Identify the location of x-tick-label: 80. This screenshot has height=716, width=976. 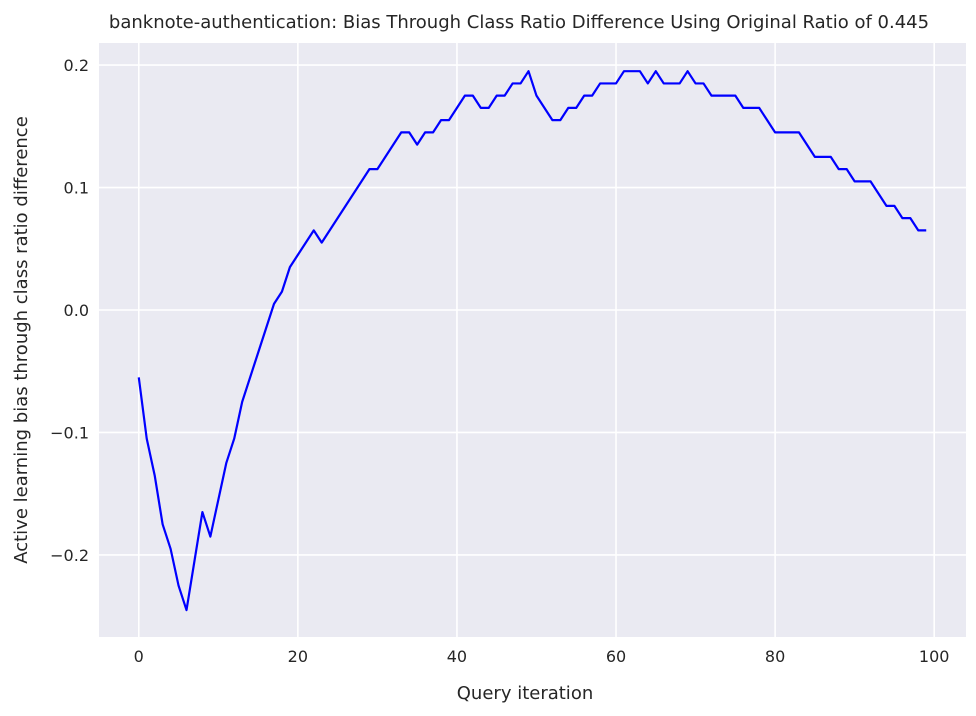
(775, 656).